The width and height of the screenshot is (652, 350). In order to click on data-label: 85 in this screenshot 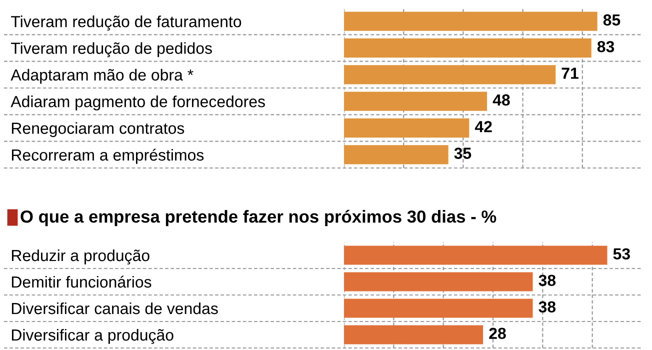, I will do `click(611, 20)`.